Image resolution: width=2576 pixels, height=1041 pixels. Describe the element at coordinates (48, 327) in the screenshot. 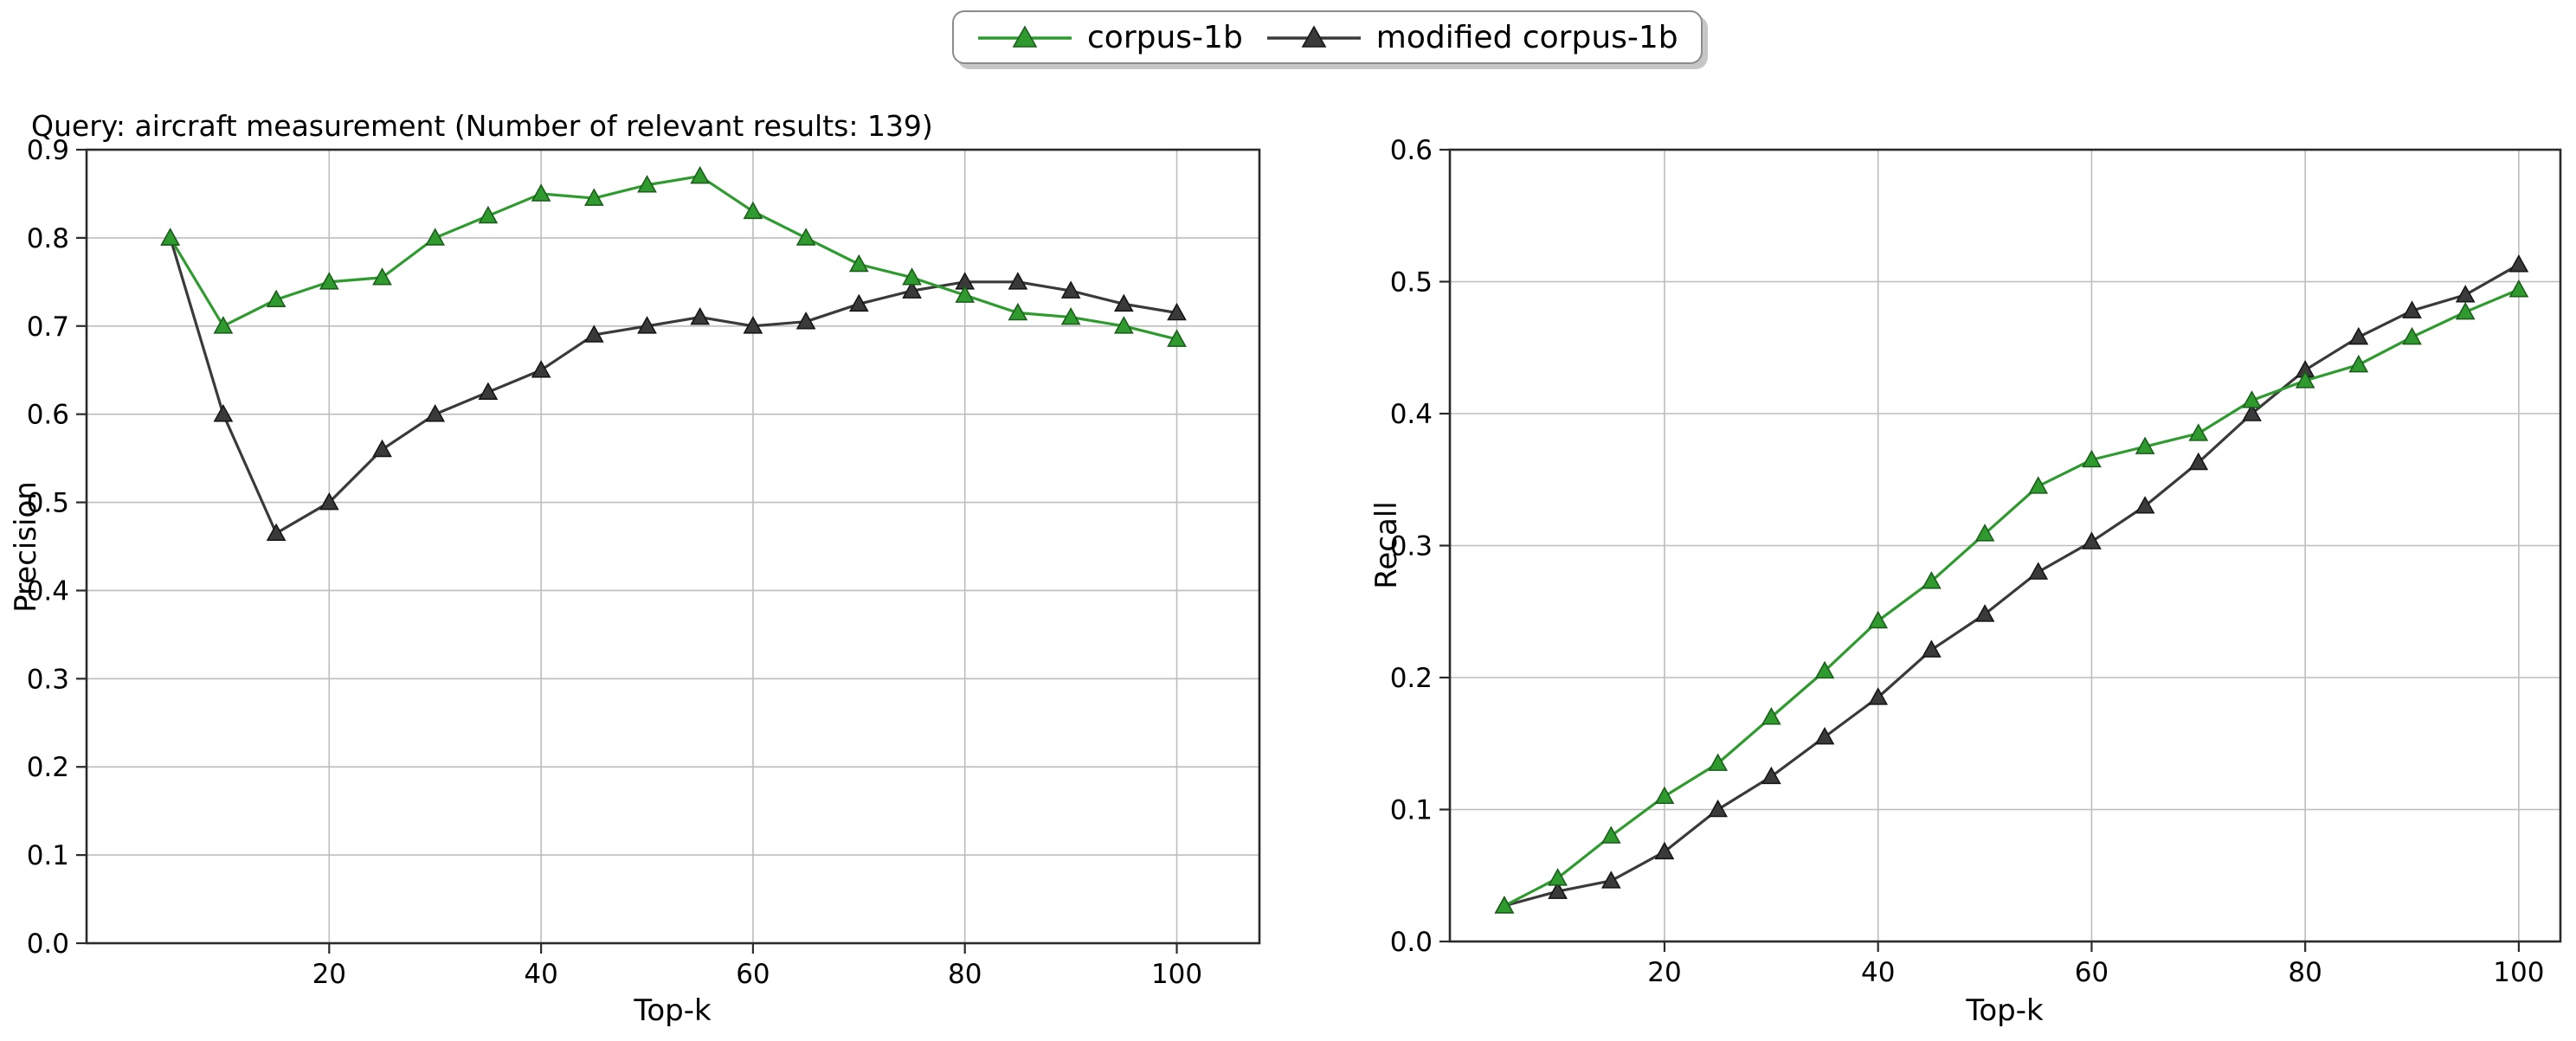

I see `svg-text: 0.7` at that location.